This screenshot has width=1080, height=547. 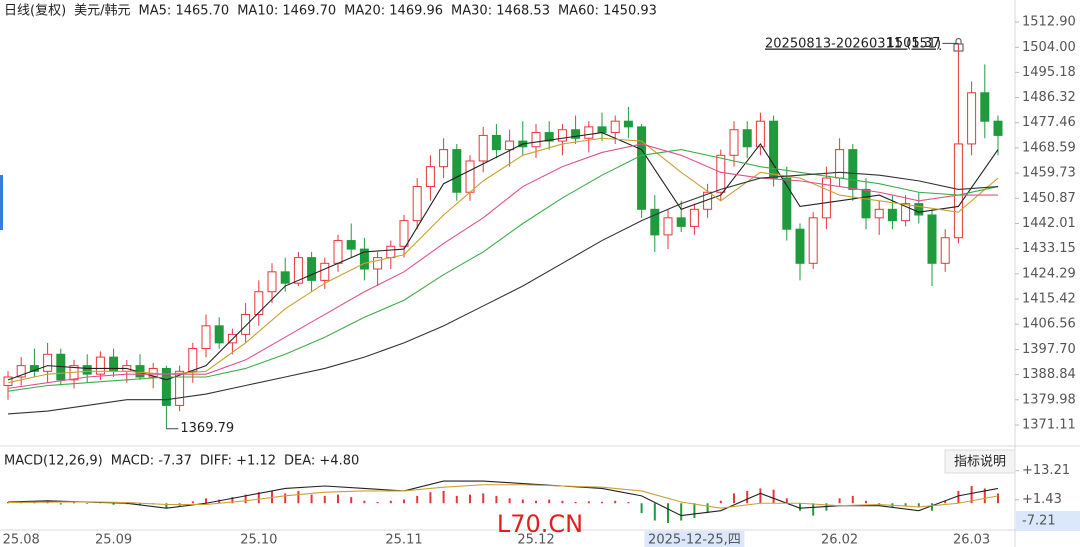 I want to click on side-marker, so click(x=1, y=202).